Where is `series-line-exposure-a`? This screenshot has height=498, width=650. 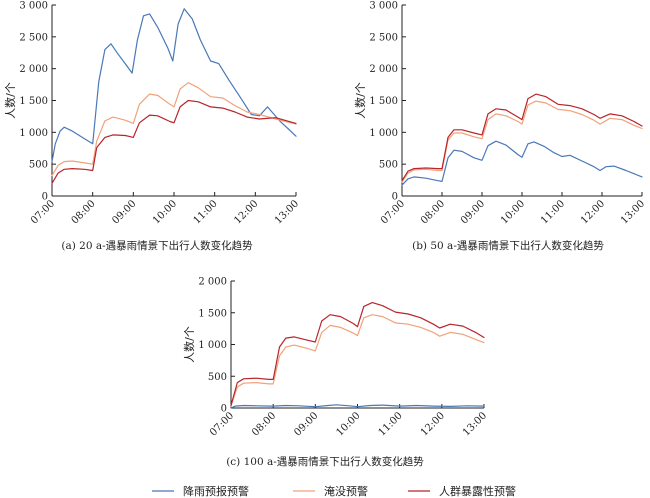 series-line-exposure-a is located at coordinates (174, 141).